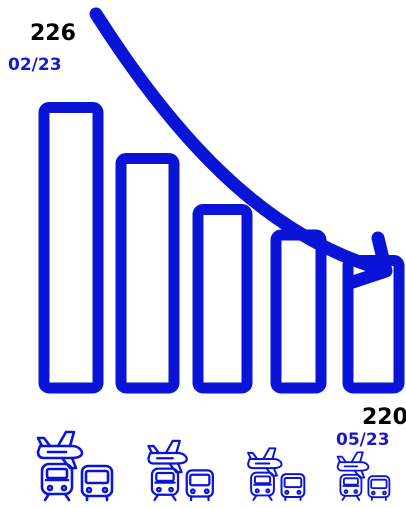 This screenshot has height=508, width=406. I want to click on end-date-label: 05/23, so click(363, 440).